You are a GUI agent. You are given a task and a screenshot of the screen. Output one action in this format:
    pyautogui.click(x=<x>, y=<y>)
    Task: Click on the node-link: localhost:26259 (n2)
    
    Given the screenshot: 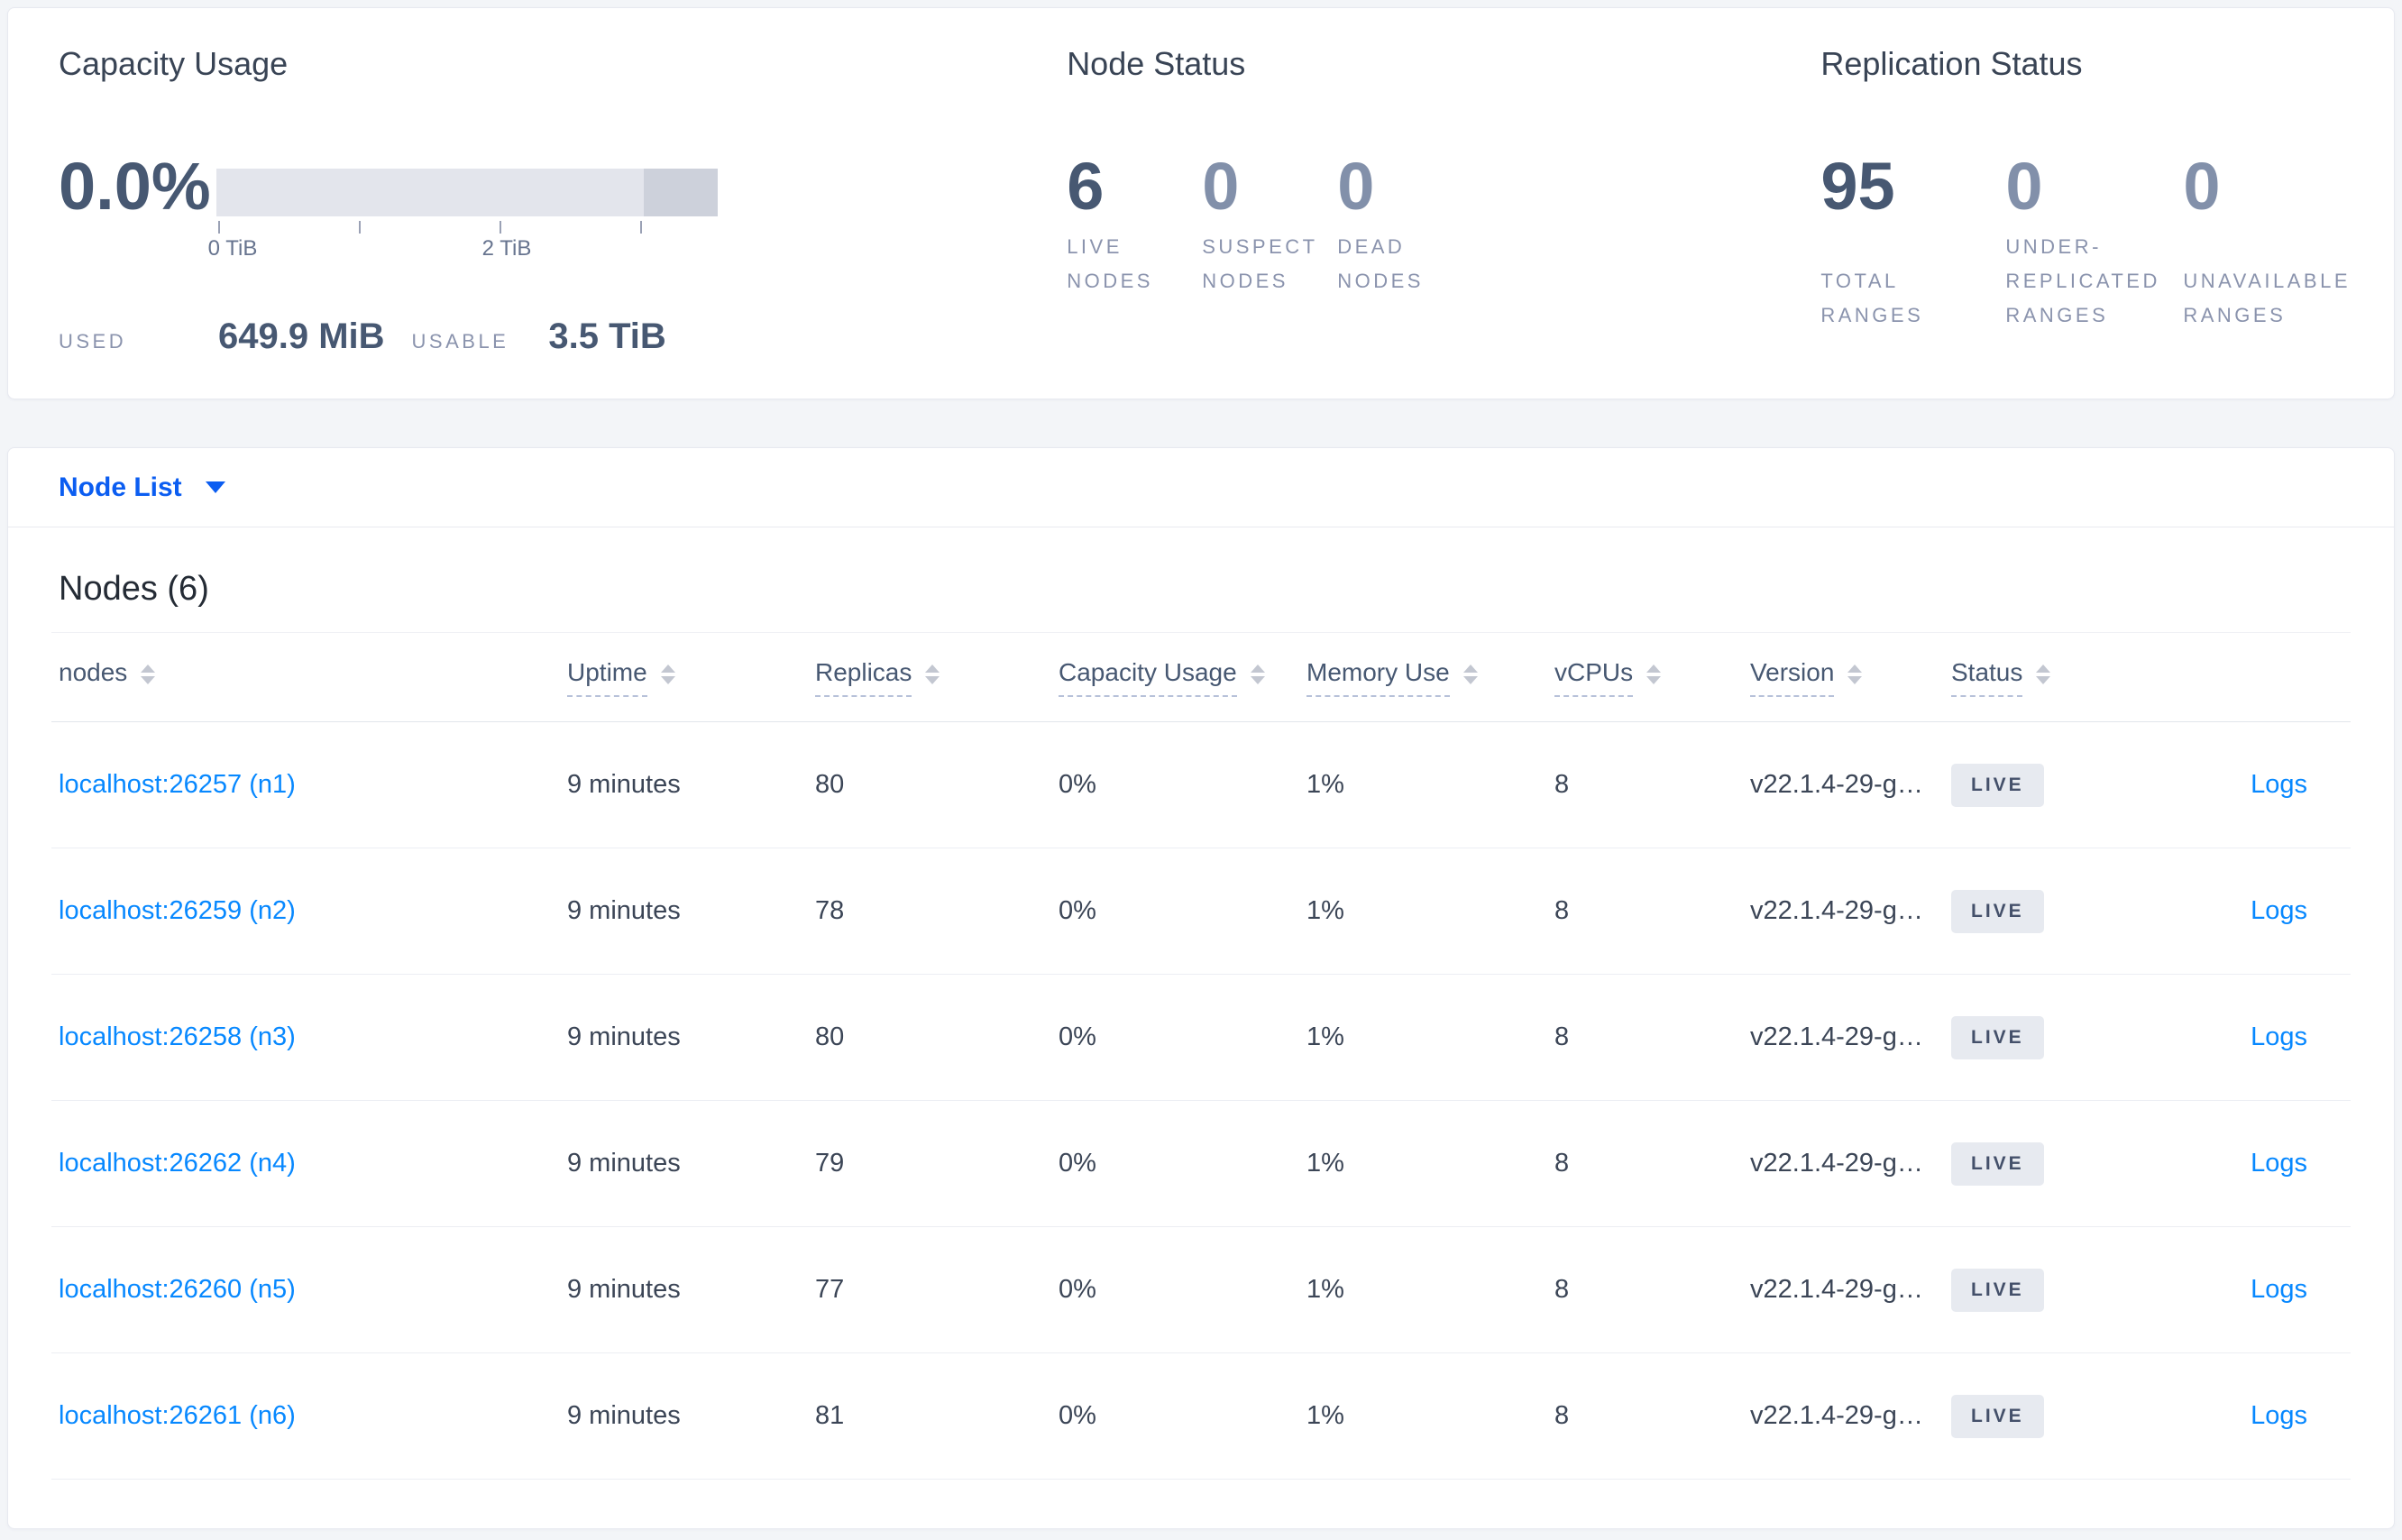 What is the action you would take?
    pyautogui.click(x=177, y=910)
    